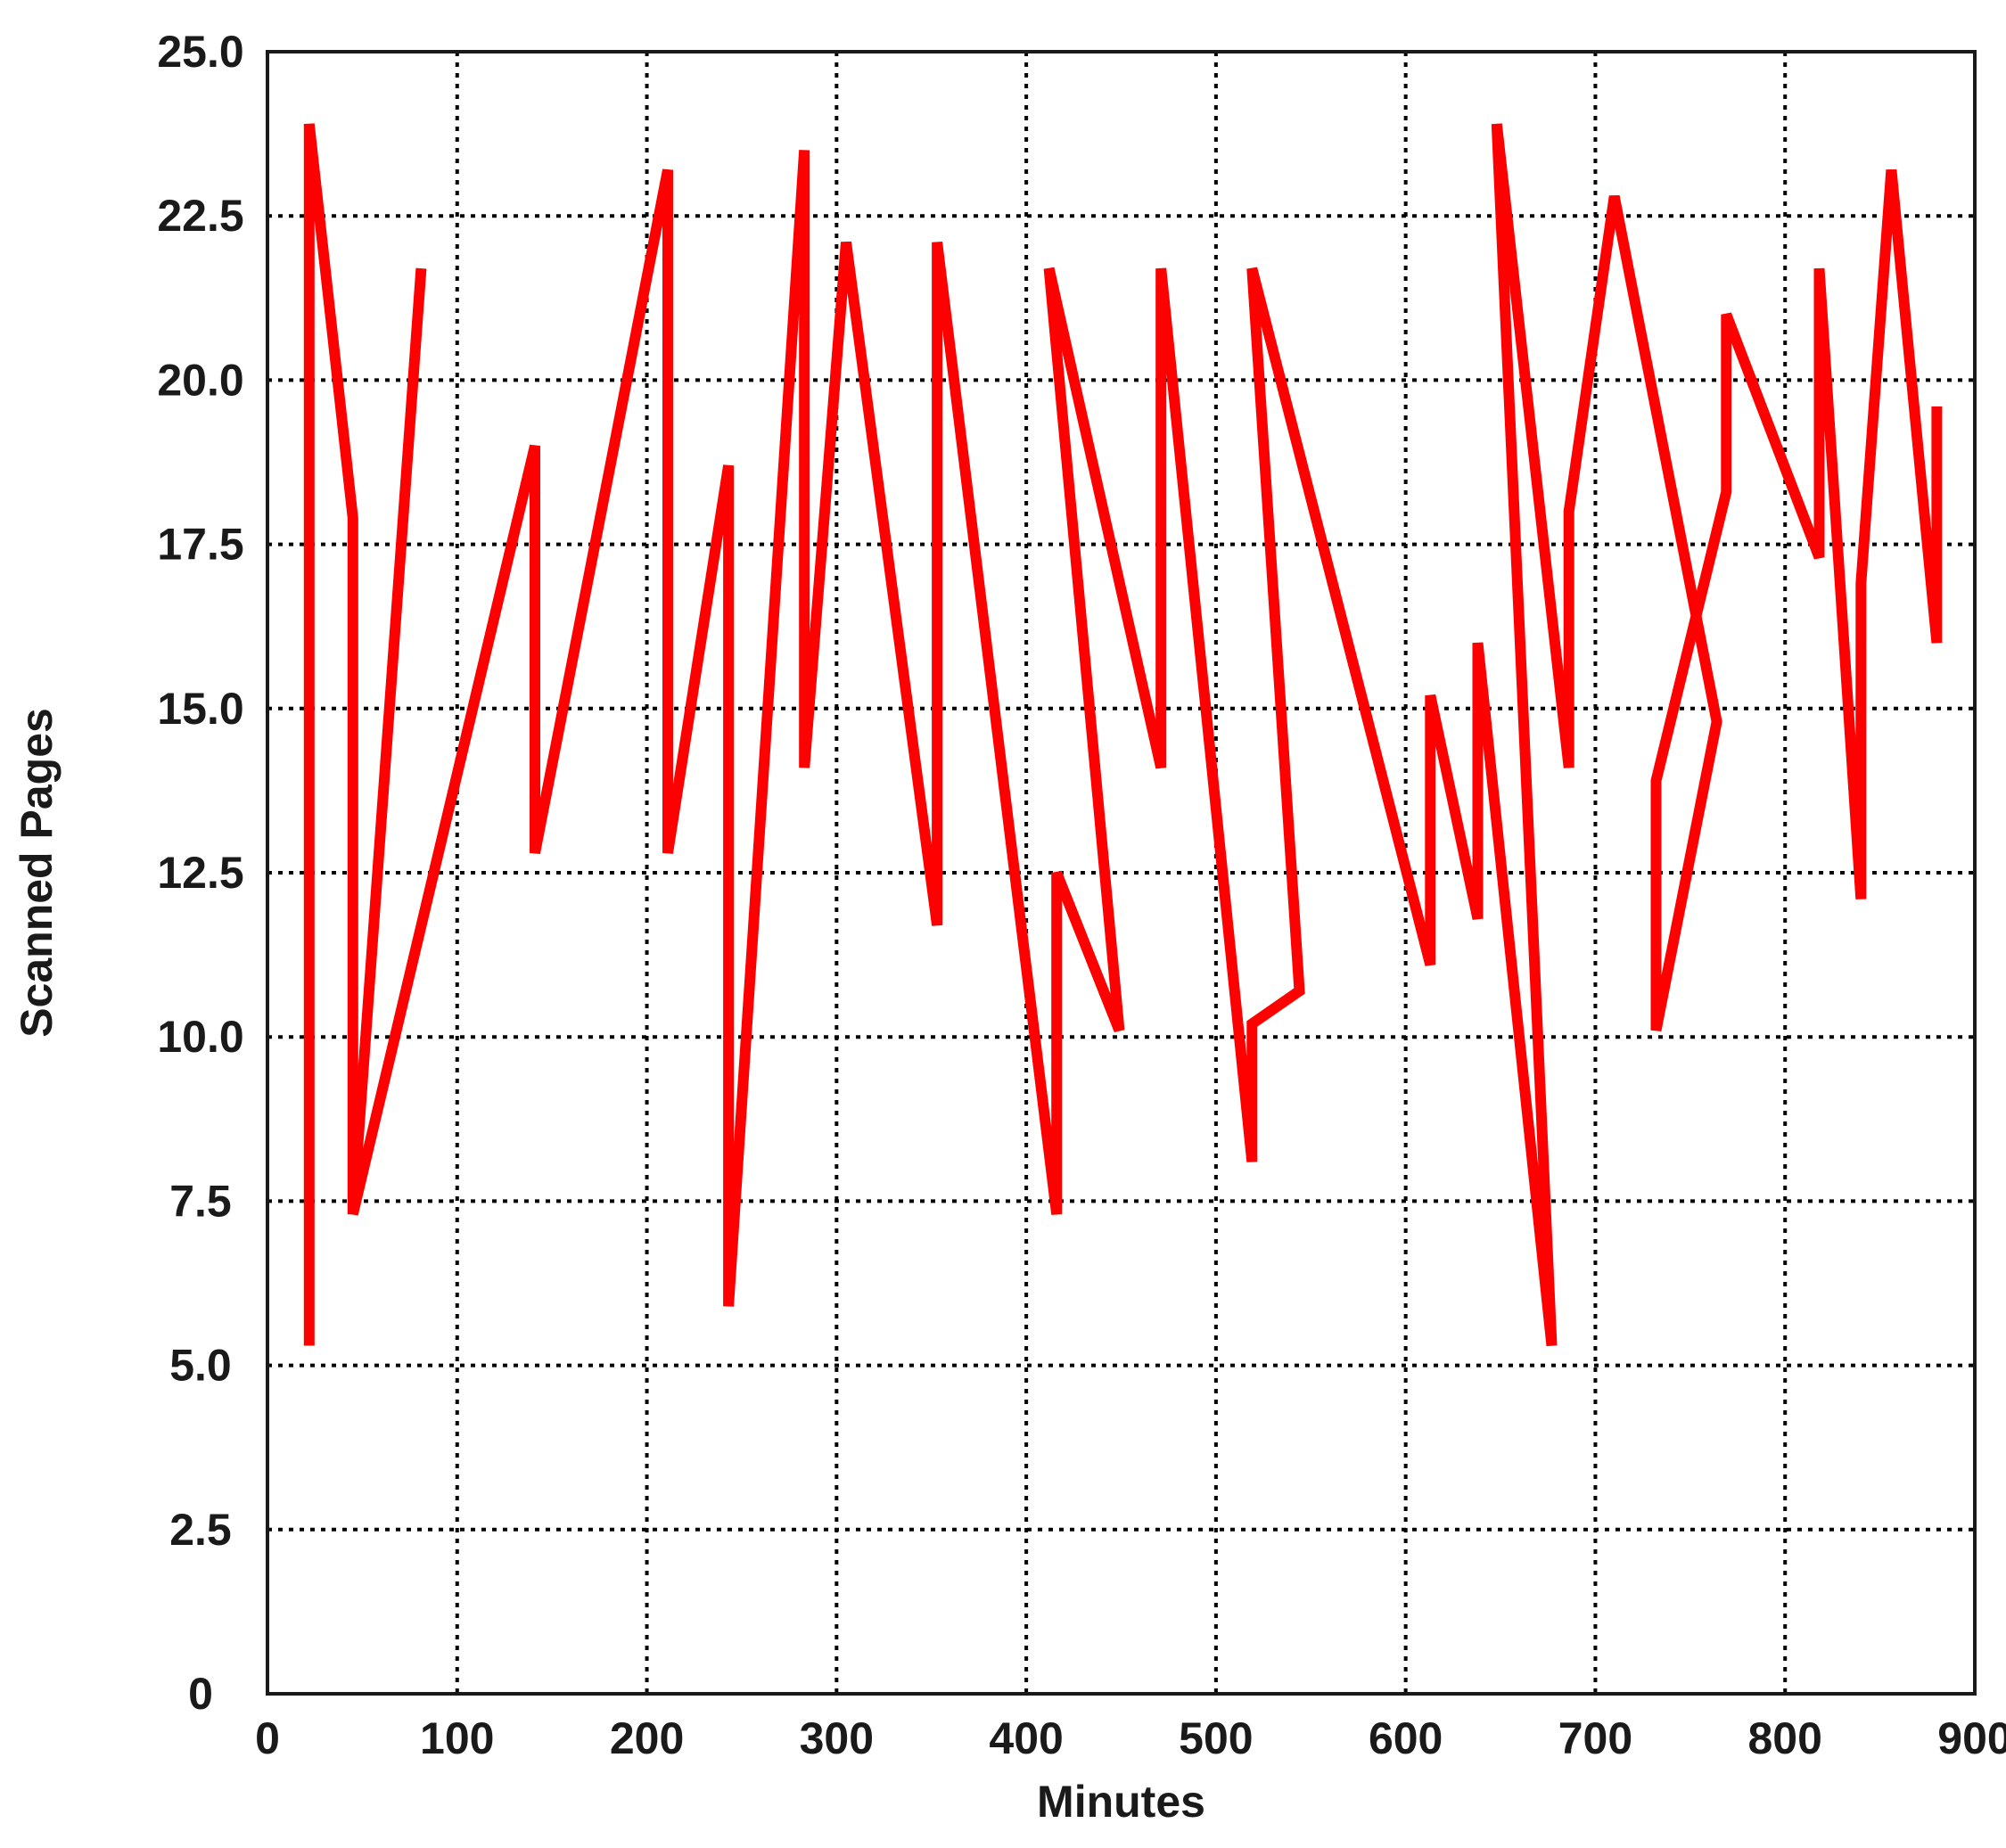 This screenshot has width=2006, height=1848. Describe the element at coordinates (200, 1037) in the screenshot. I see `y-tick-label-10.0: 10.0` at that location.